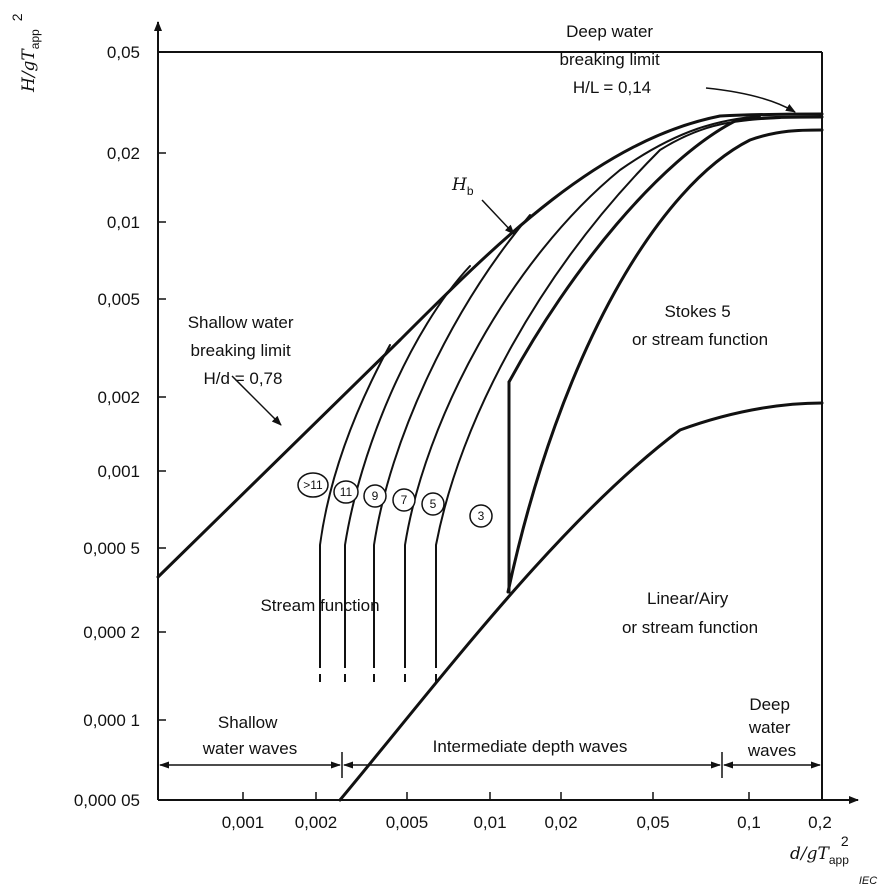  Describe the element at coordinates (749, 822) in the screenshot. I see `x-tick-label: 0,1` at that location.